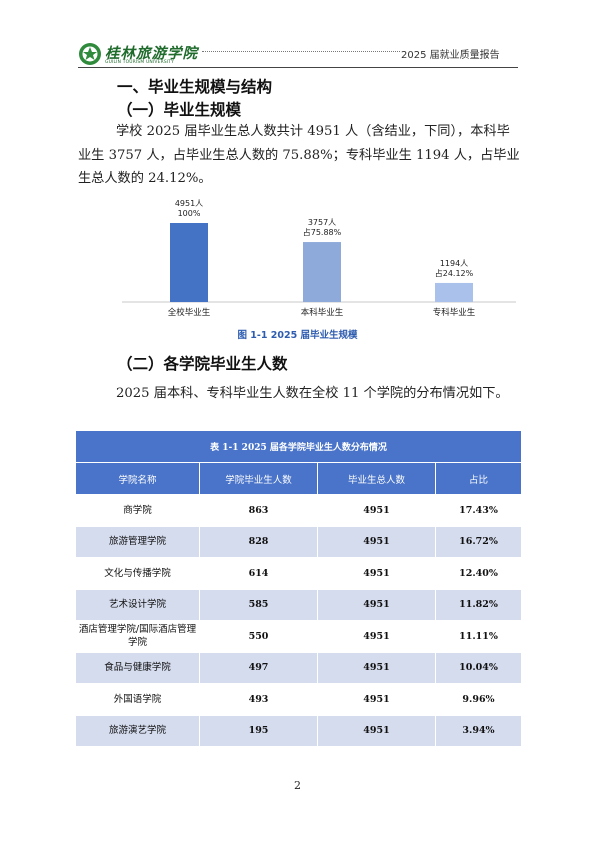 The image size is (595, 842). I want to click on table-row: 旅游管理学院 828 4951 16.72%, so click(299, 541).